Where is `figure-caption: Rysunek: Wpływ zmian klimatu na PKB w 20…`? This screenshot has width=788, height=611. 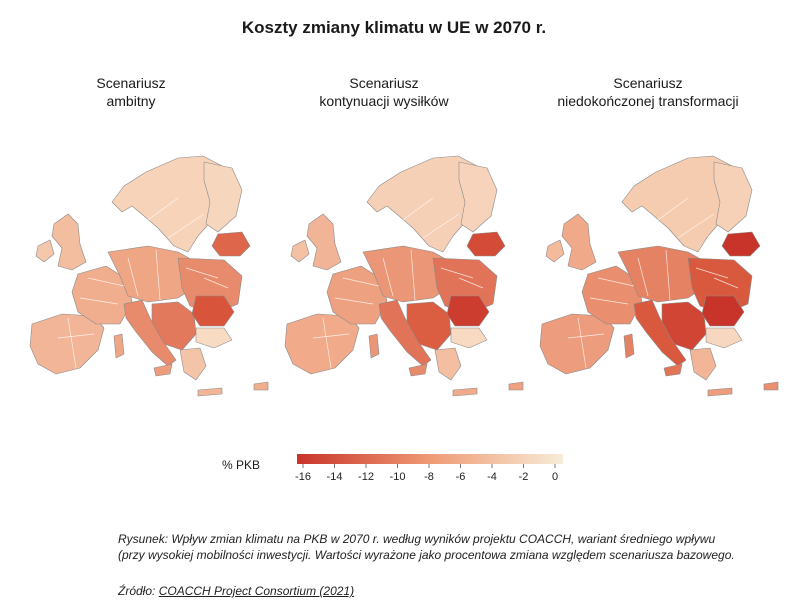
figure-caption: Rysunek: Wpływ zmian klimatu na PKB w 20… is located at coordinates (426, 547).